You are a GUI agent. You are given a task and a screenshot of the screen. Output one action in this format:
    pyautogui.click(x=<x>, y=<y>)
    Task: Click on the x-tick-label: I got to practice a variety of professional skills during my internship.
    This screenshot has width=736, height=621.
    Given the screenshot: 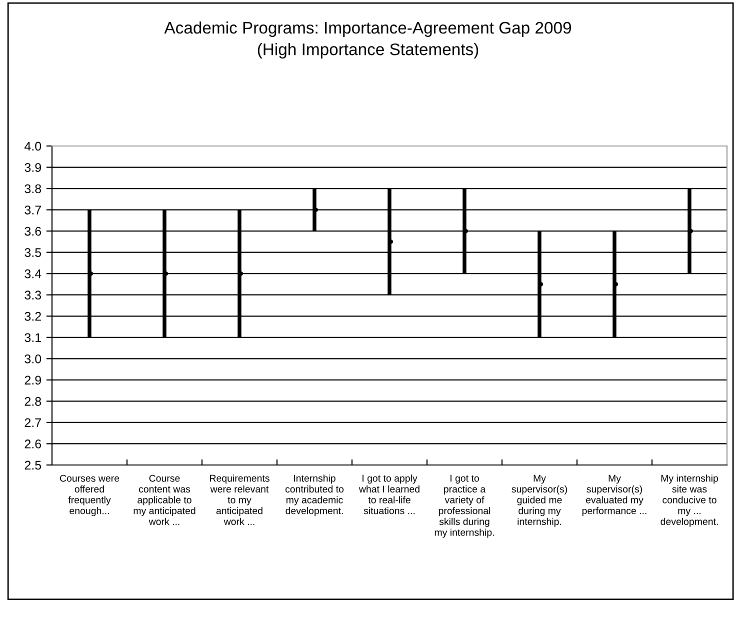 What is the action you would take?
    pyautogui.click(x=464, y=506)
    